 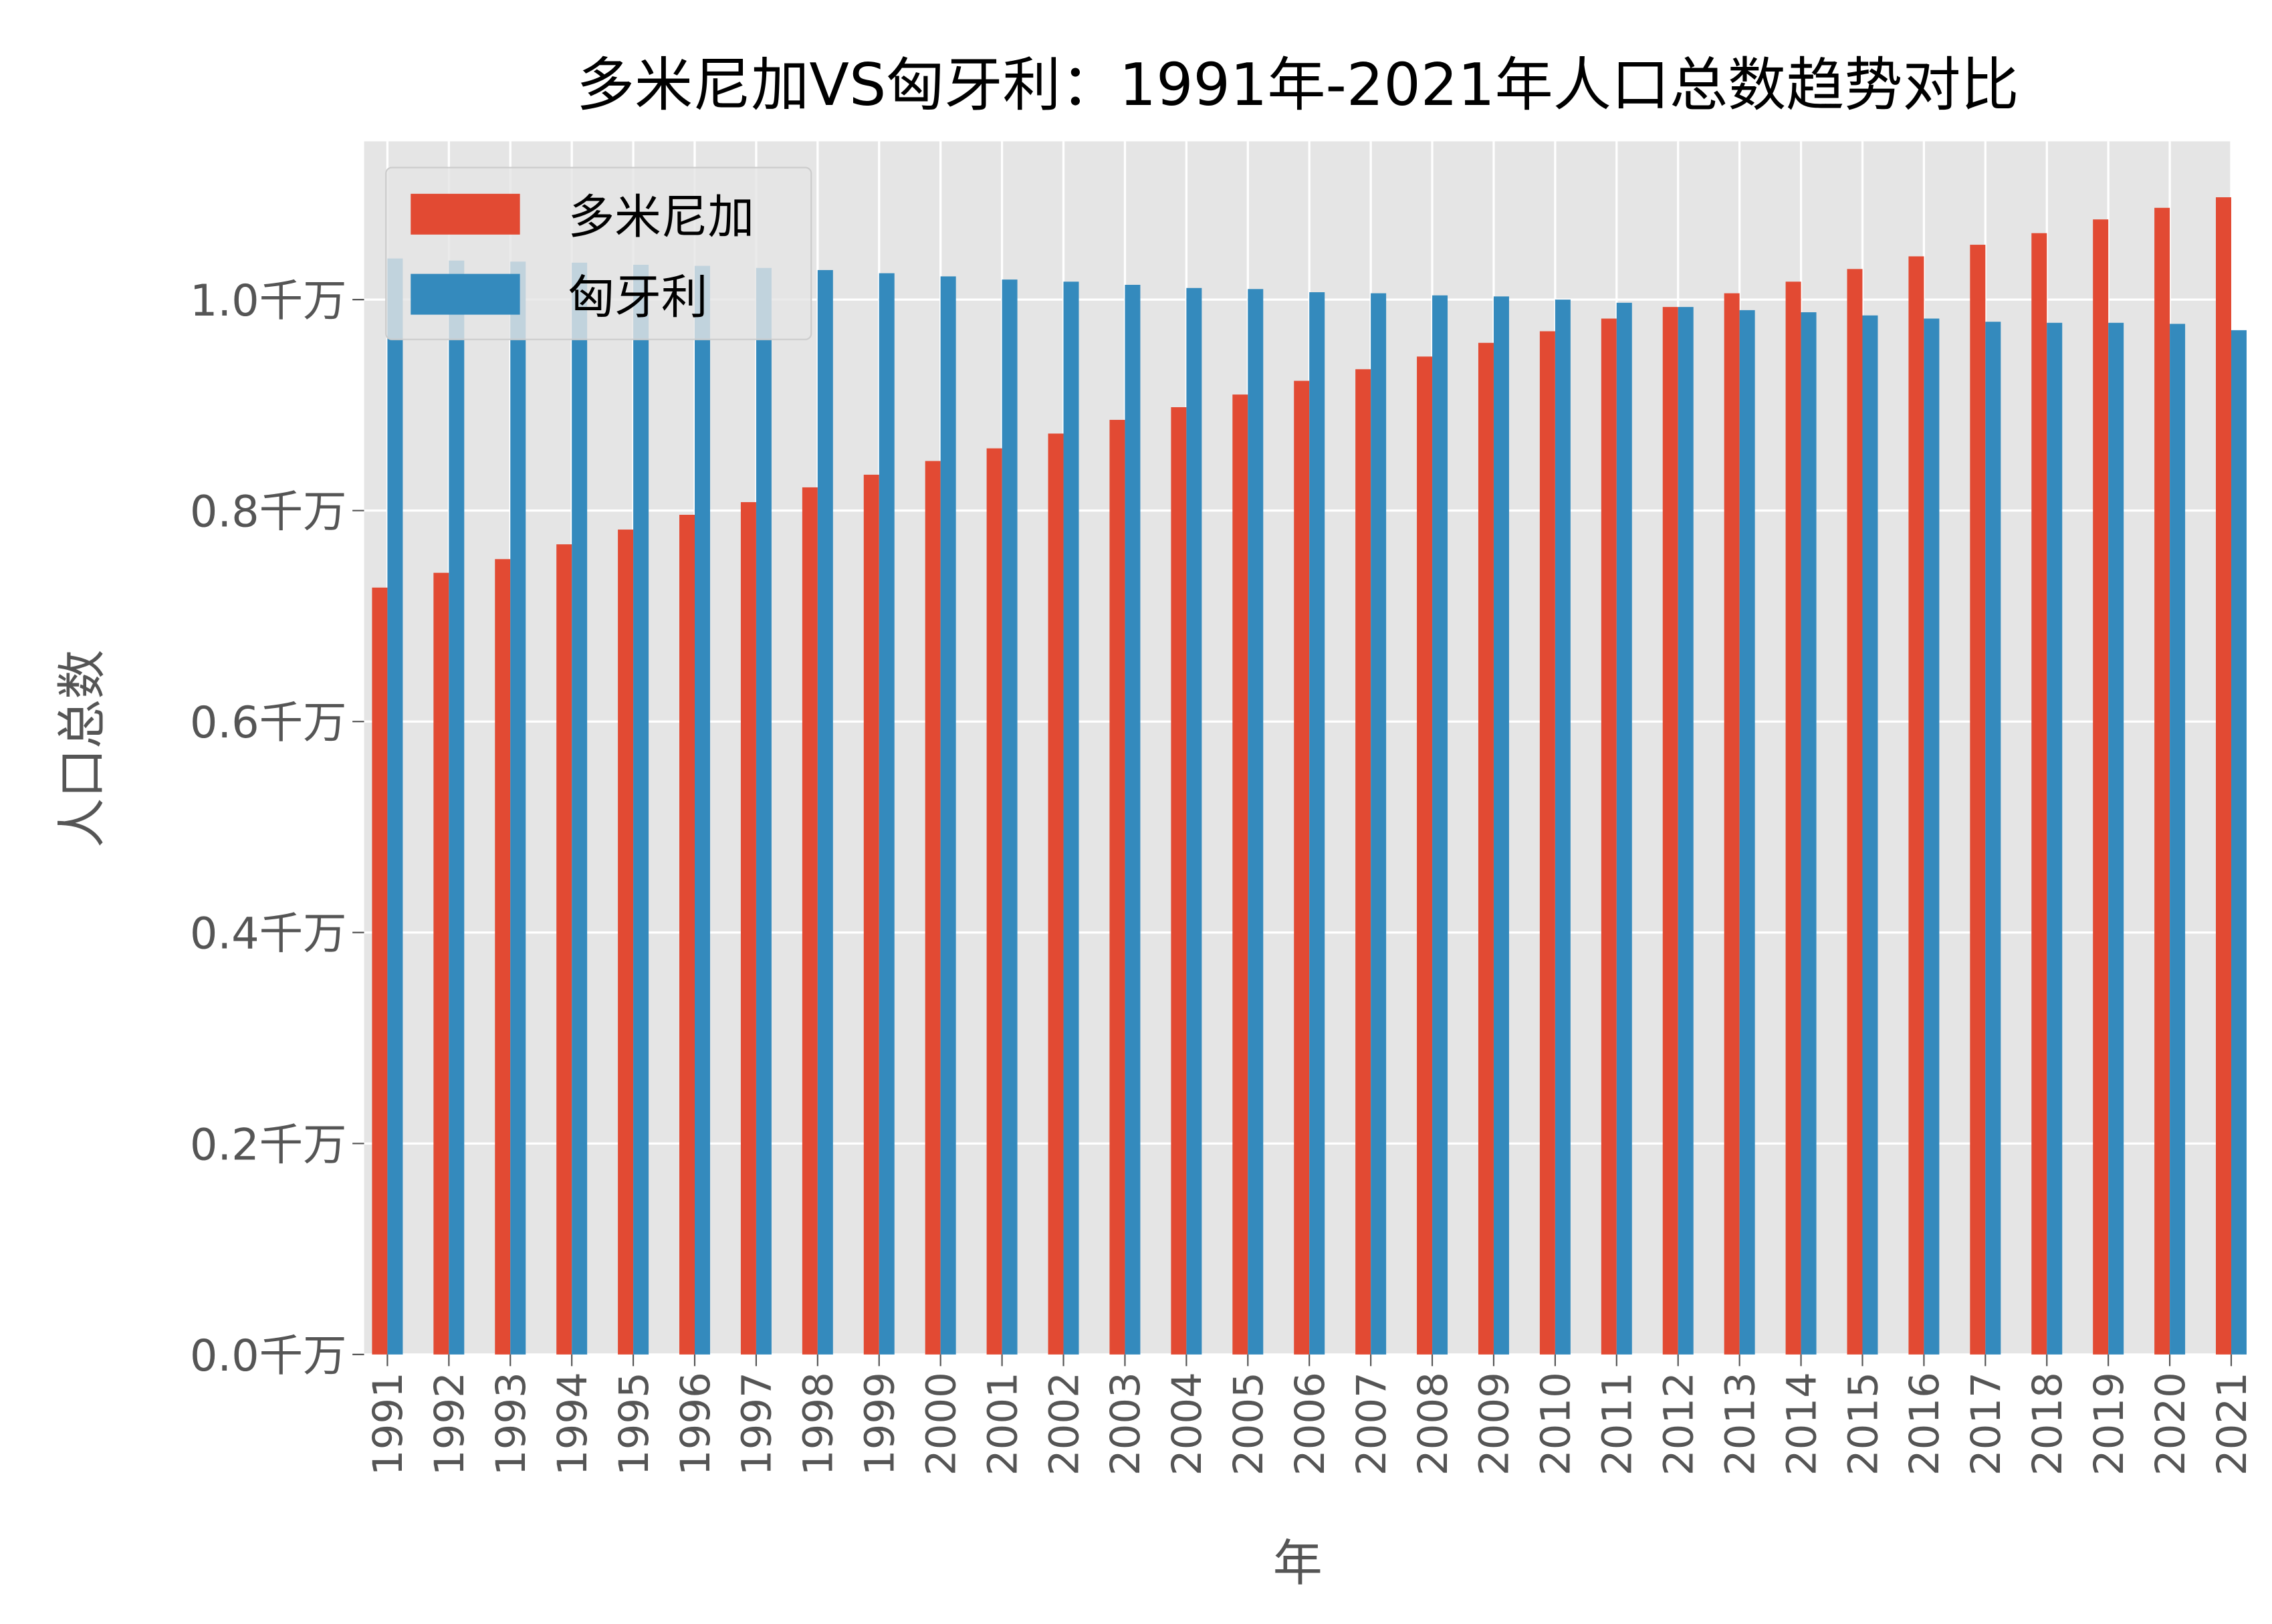 I want to click on x-tick-label: 2020, so click(x=2170, y=1424).